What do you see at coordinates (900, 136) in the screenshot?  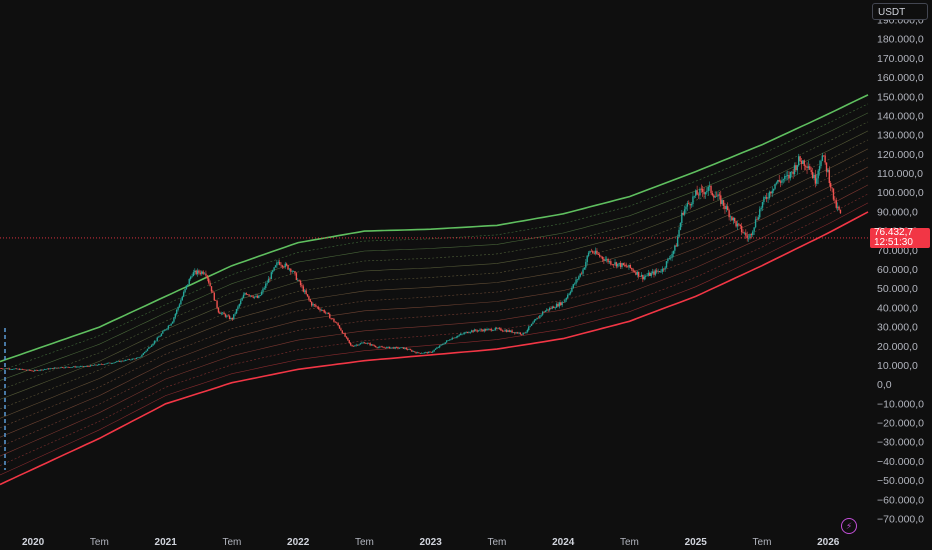 I see `price-tick-label: 130.000,0` at bounding box center [900, 136].